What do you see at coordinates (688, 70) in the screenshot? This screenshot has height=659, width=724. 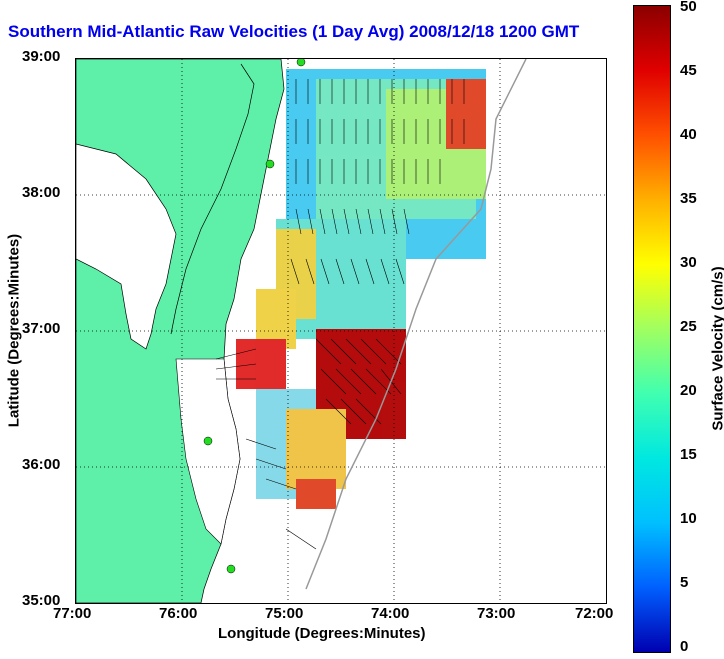 I see `colorbar-tick: 45` at bounding box center [688, 70].